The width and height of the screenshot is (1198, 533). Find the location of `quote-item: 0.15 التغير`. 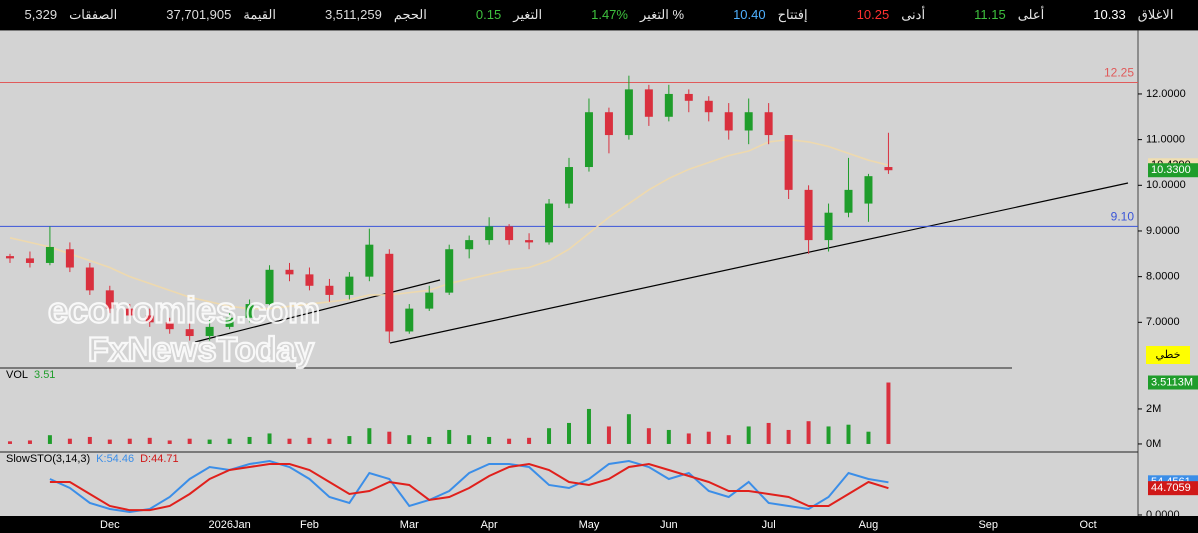

quote-item: 0.15 التغير is located at coordinates (509, 15).